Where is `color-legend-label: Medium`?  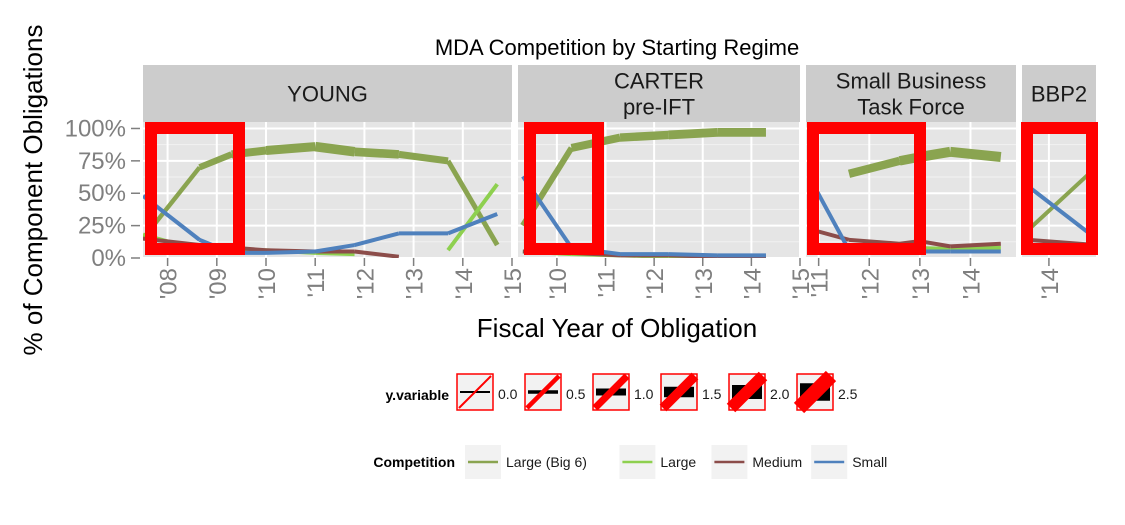
color-legend-label: Medium is located at coordinates (777, 462).